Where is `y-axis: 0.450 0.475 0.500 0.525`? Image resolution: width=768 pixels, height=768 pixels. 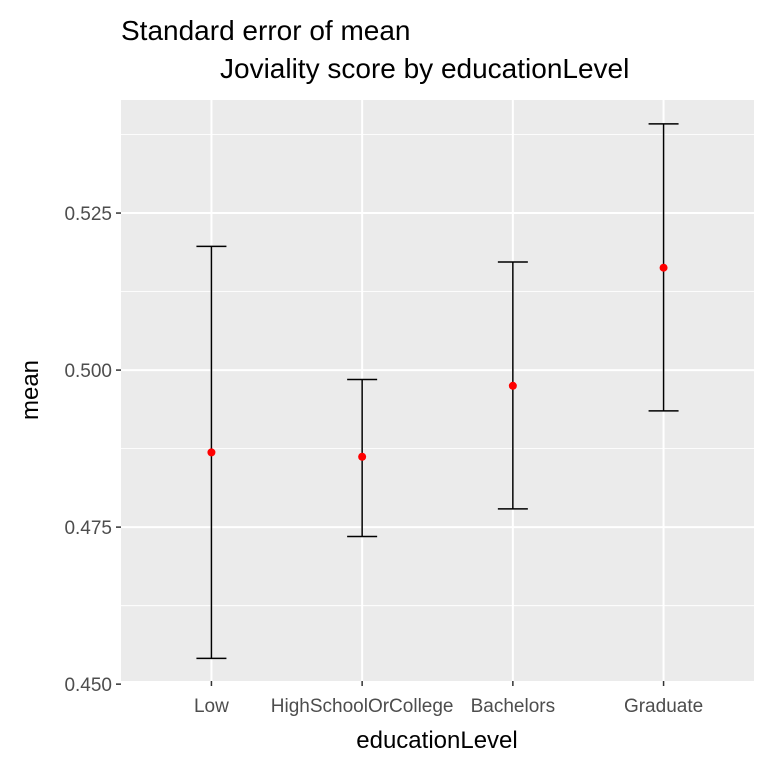 y-axis: 0.450 0.475 0.500 0.525 is located at coordinates (92, 450).